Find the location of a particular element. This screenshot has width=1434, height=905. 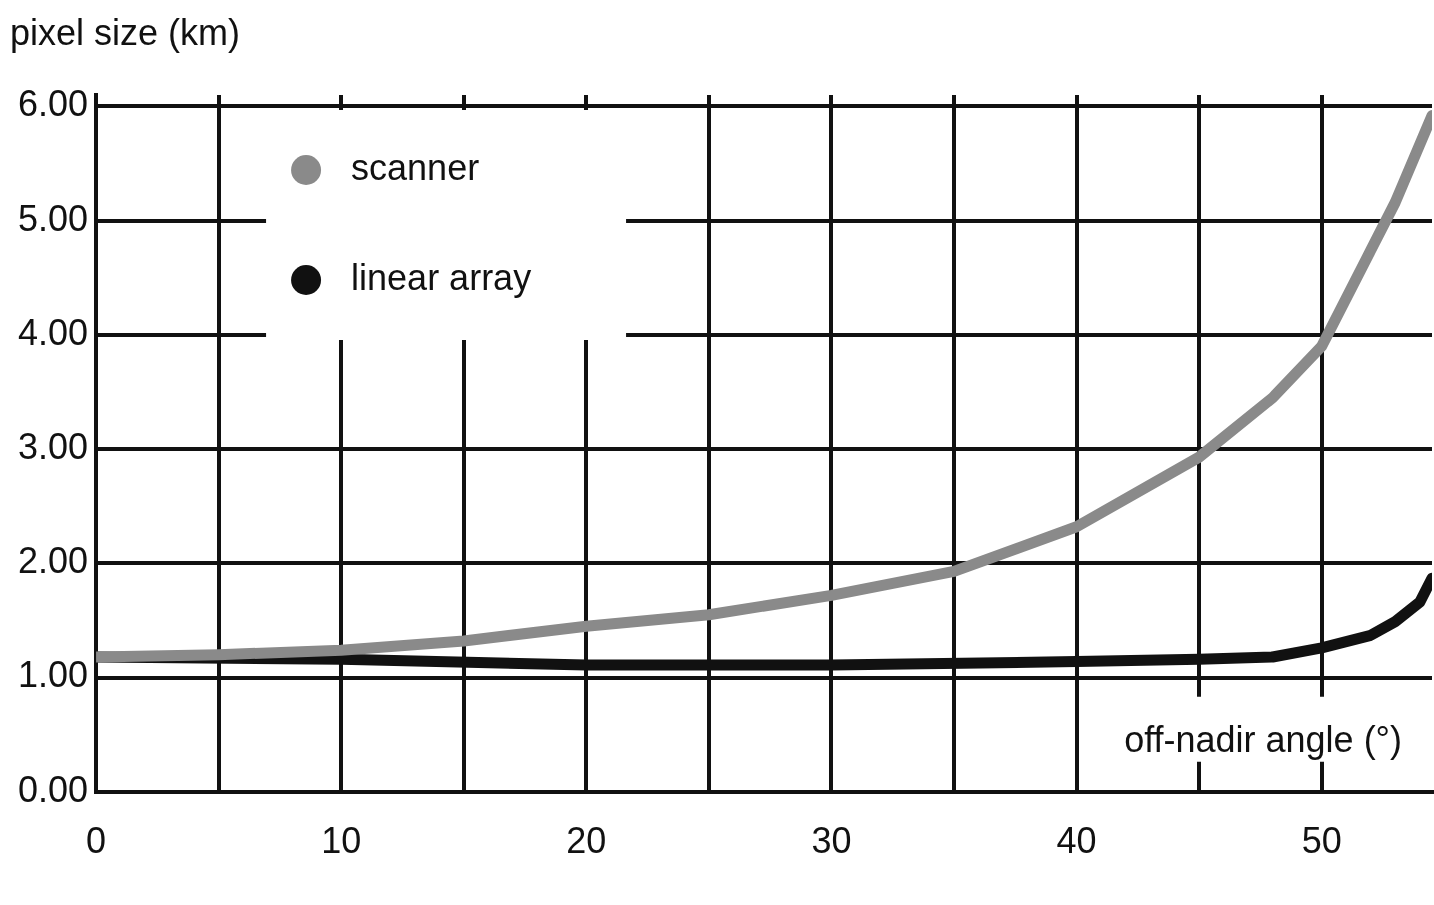

y-tick-label: 5.00 is located at coordinates (53, 218).